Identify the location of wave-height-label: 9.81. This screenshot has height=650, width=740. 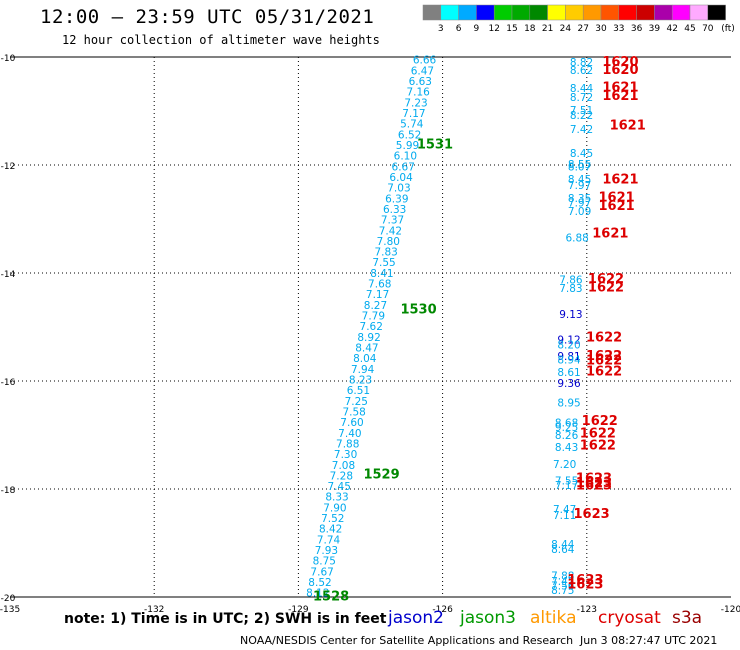
(568, 357).